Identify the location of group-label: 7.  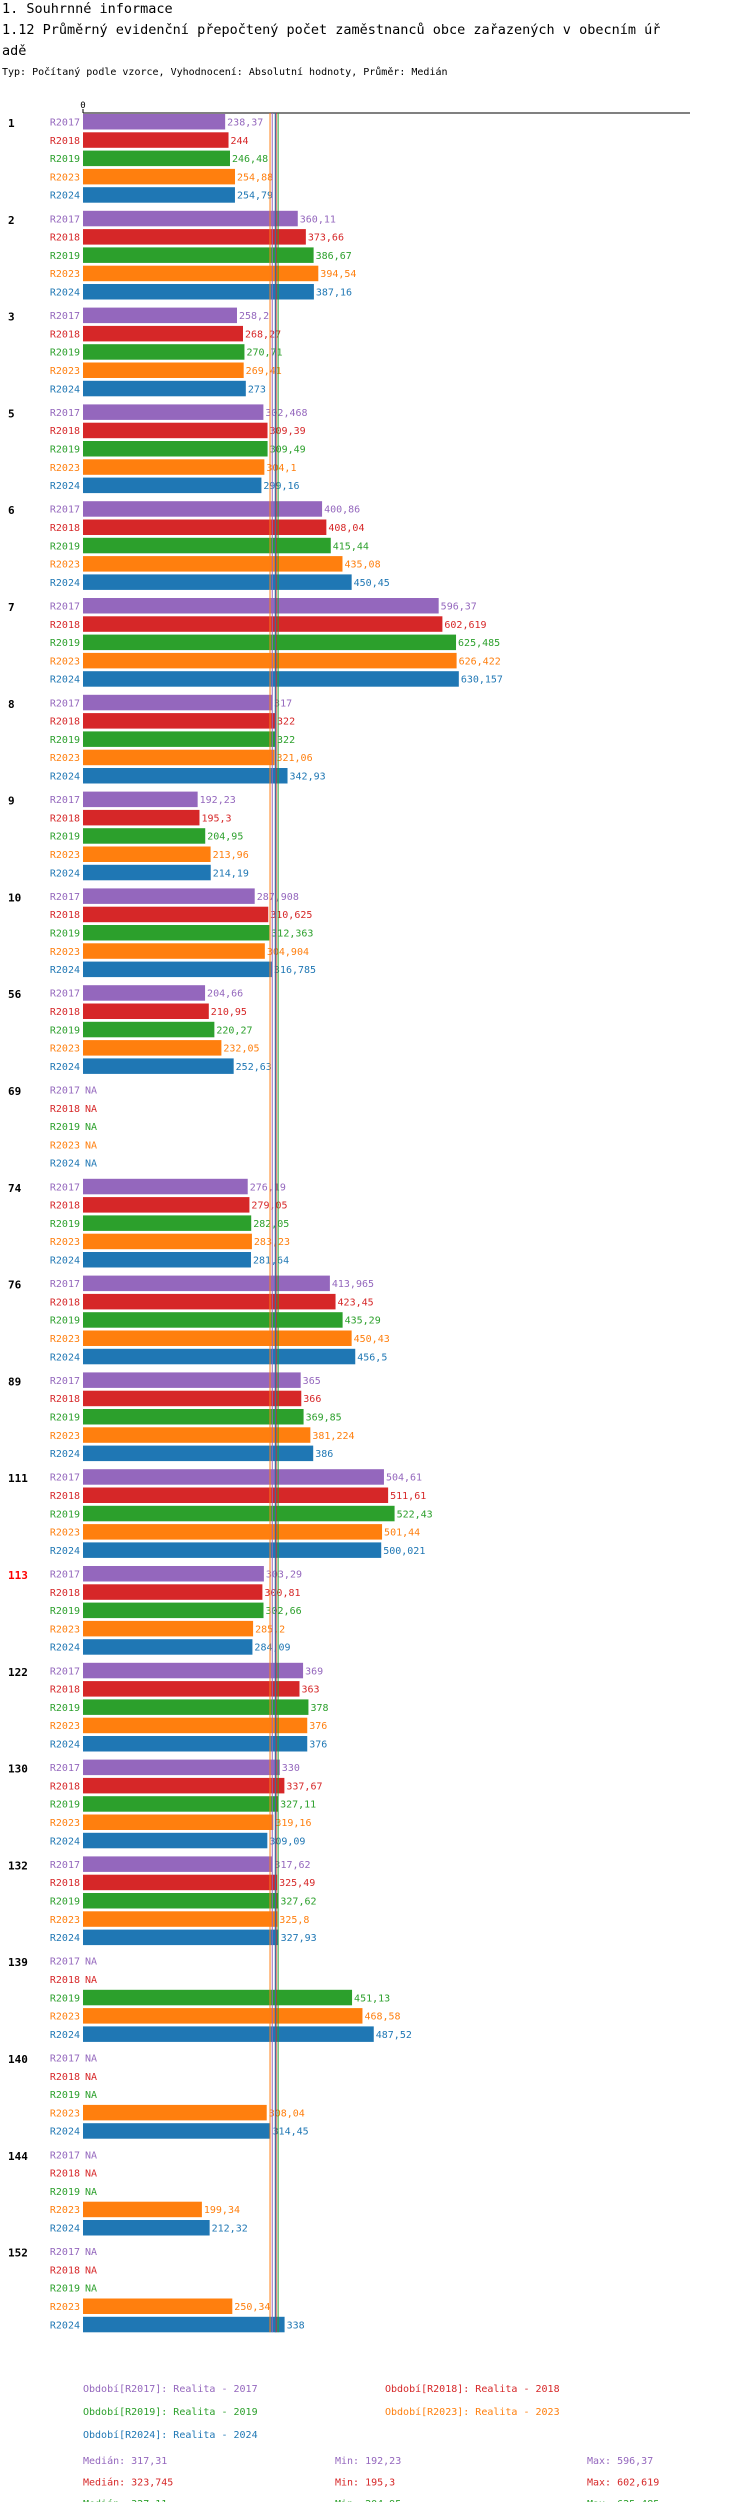
(11, 607).